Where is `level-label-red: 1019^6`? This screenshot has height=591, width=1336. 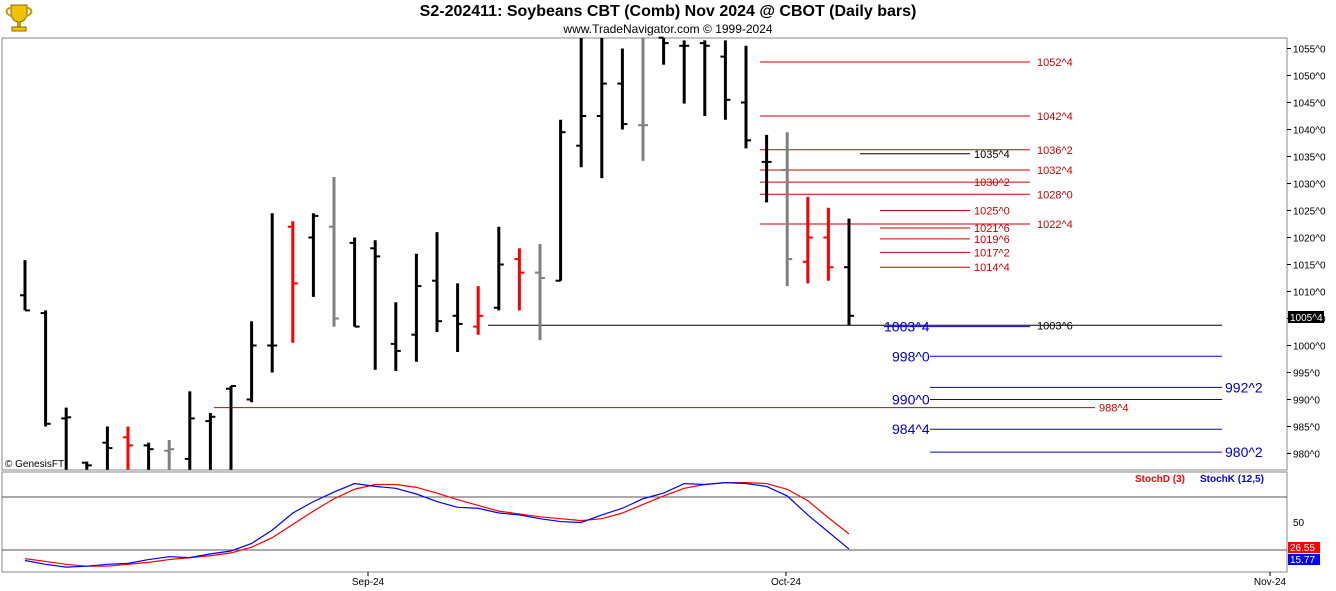 level-label-red: 1019^6 is located at coordinates (992, 240).